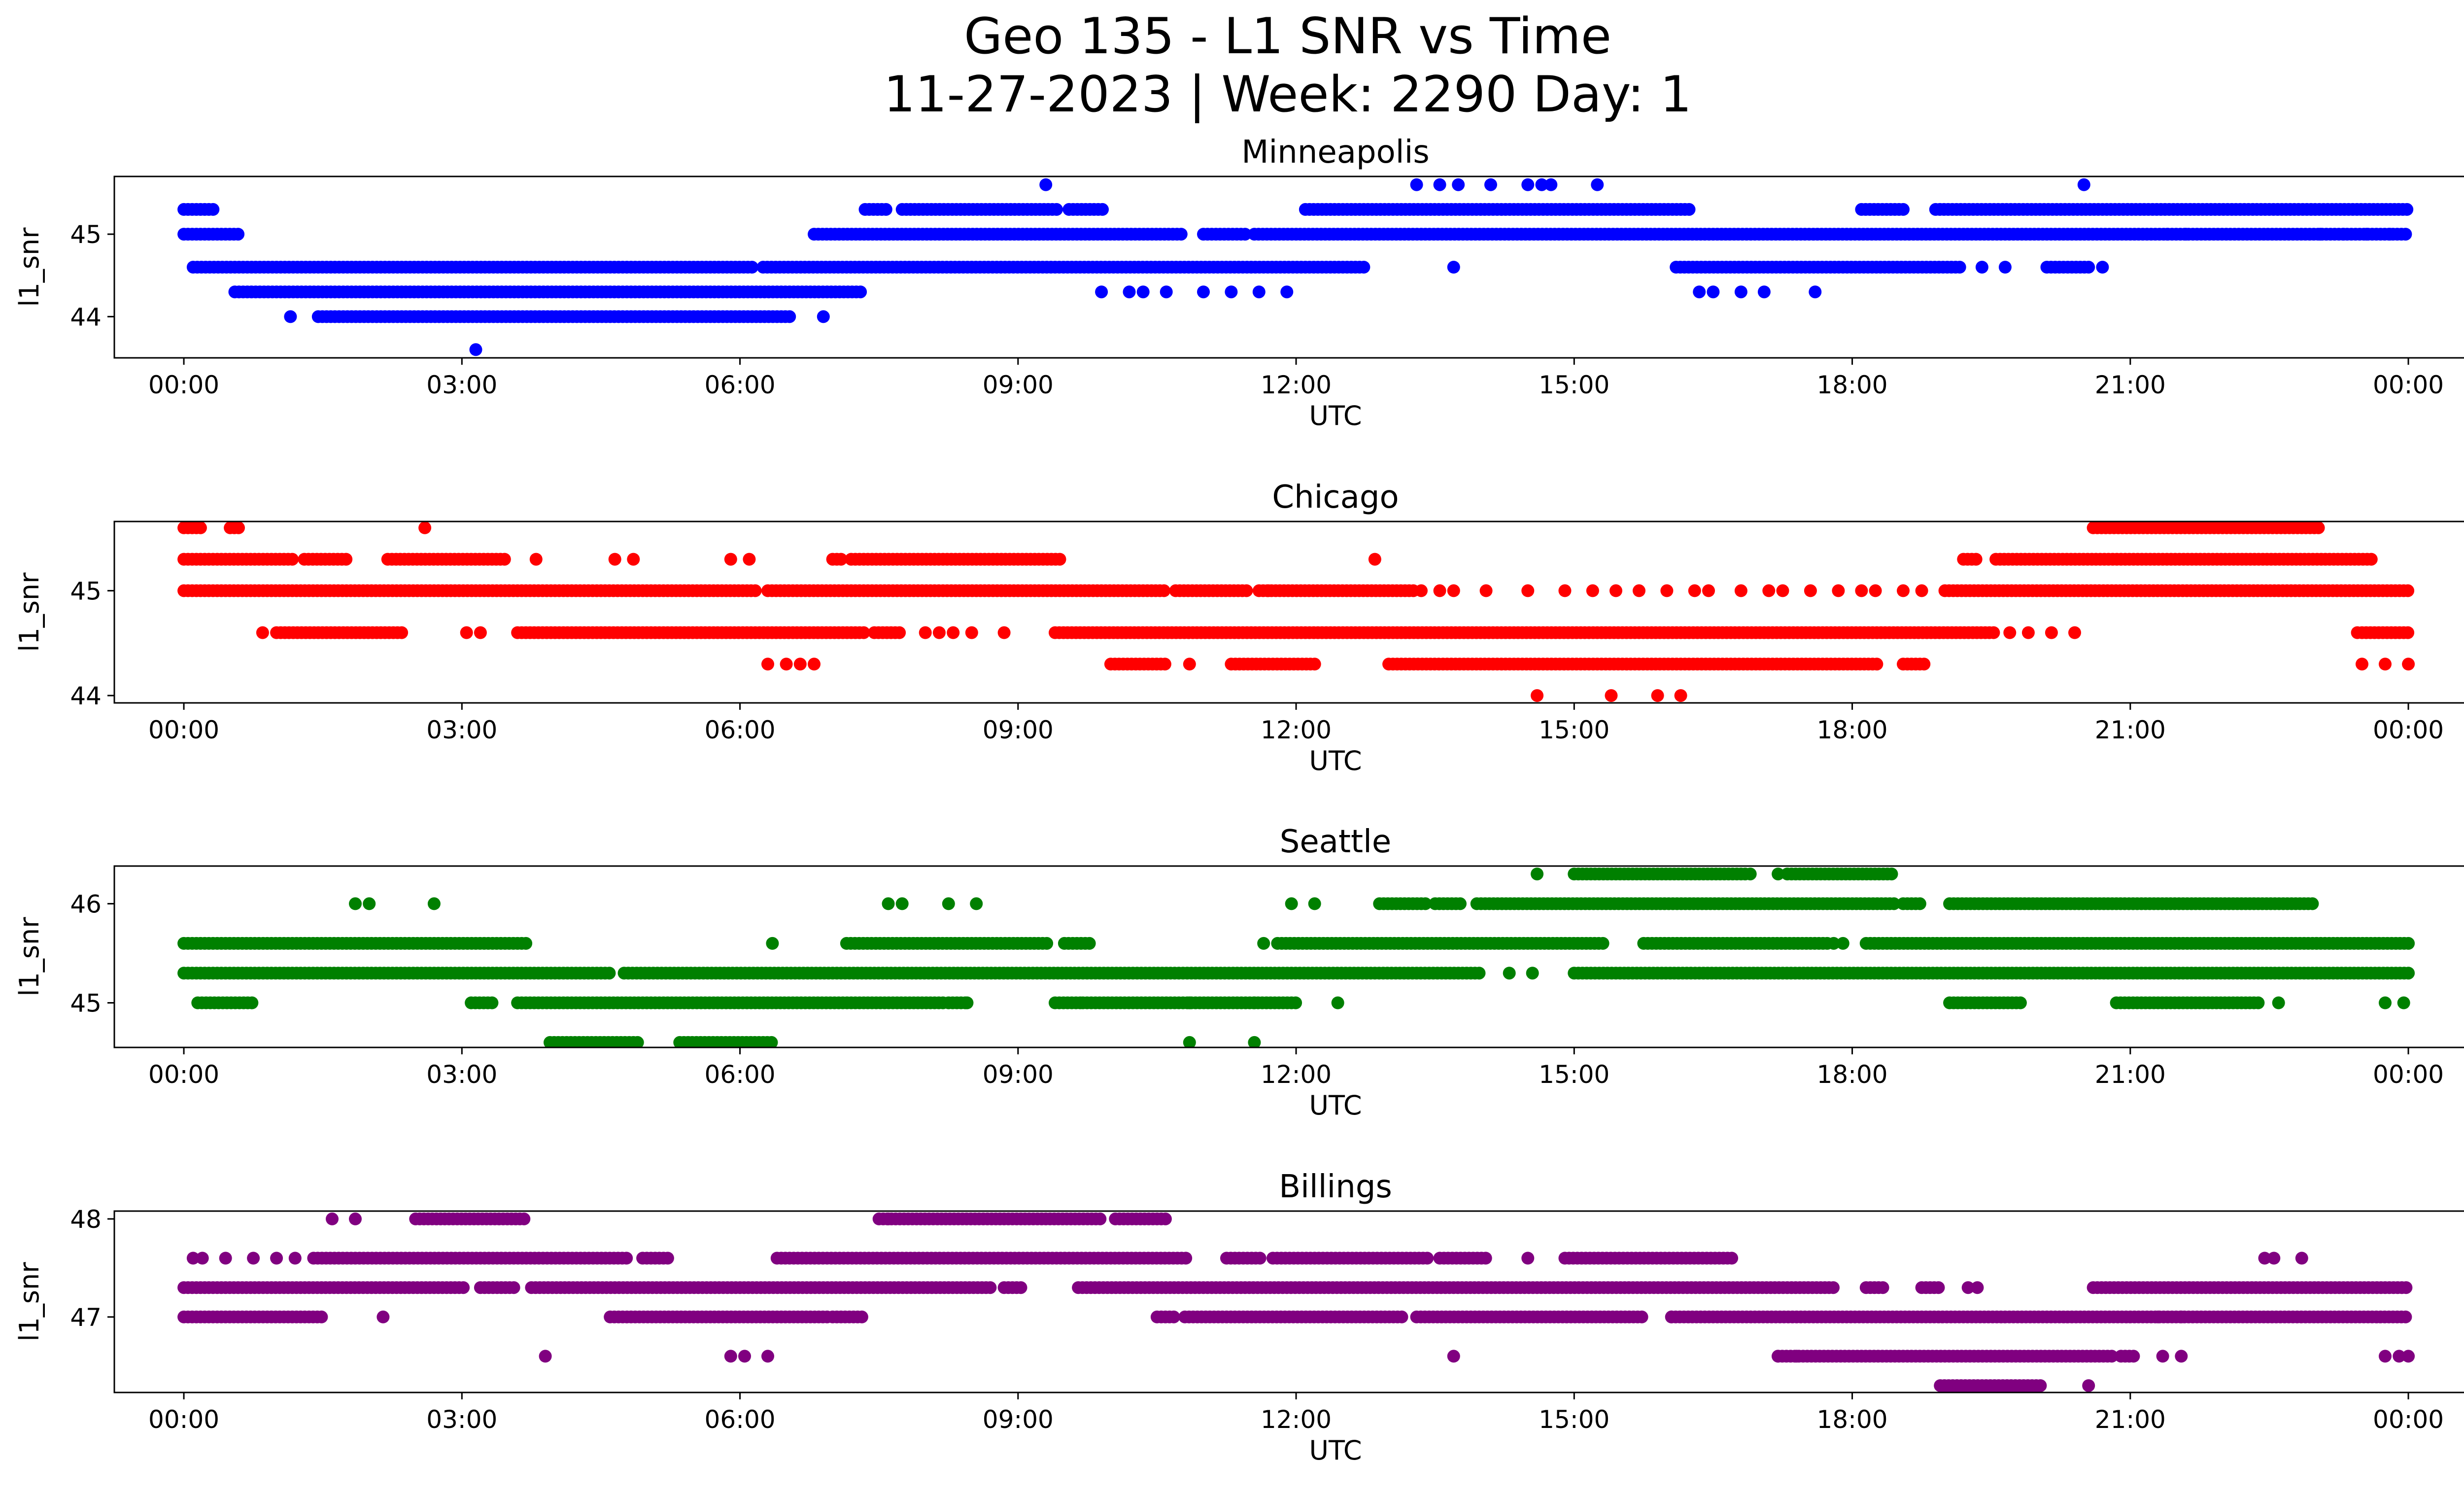 The width and height of the screenshot is (2464, 1495). What do you see at coordinates (1288, 94) in the screenshot?
I see `figure-title-line2: 11-27-2023 | Week: 2290 Day: 1` at bounding box center [1288, 94].